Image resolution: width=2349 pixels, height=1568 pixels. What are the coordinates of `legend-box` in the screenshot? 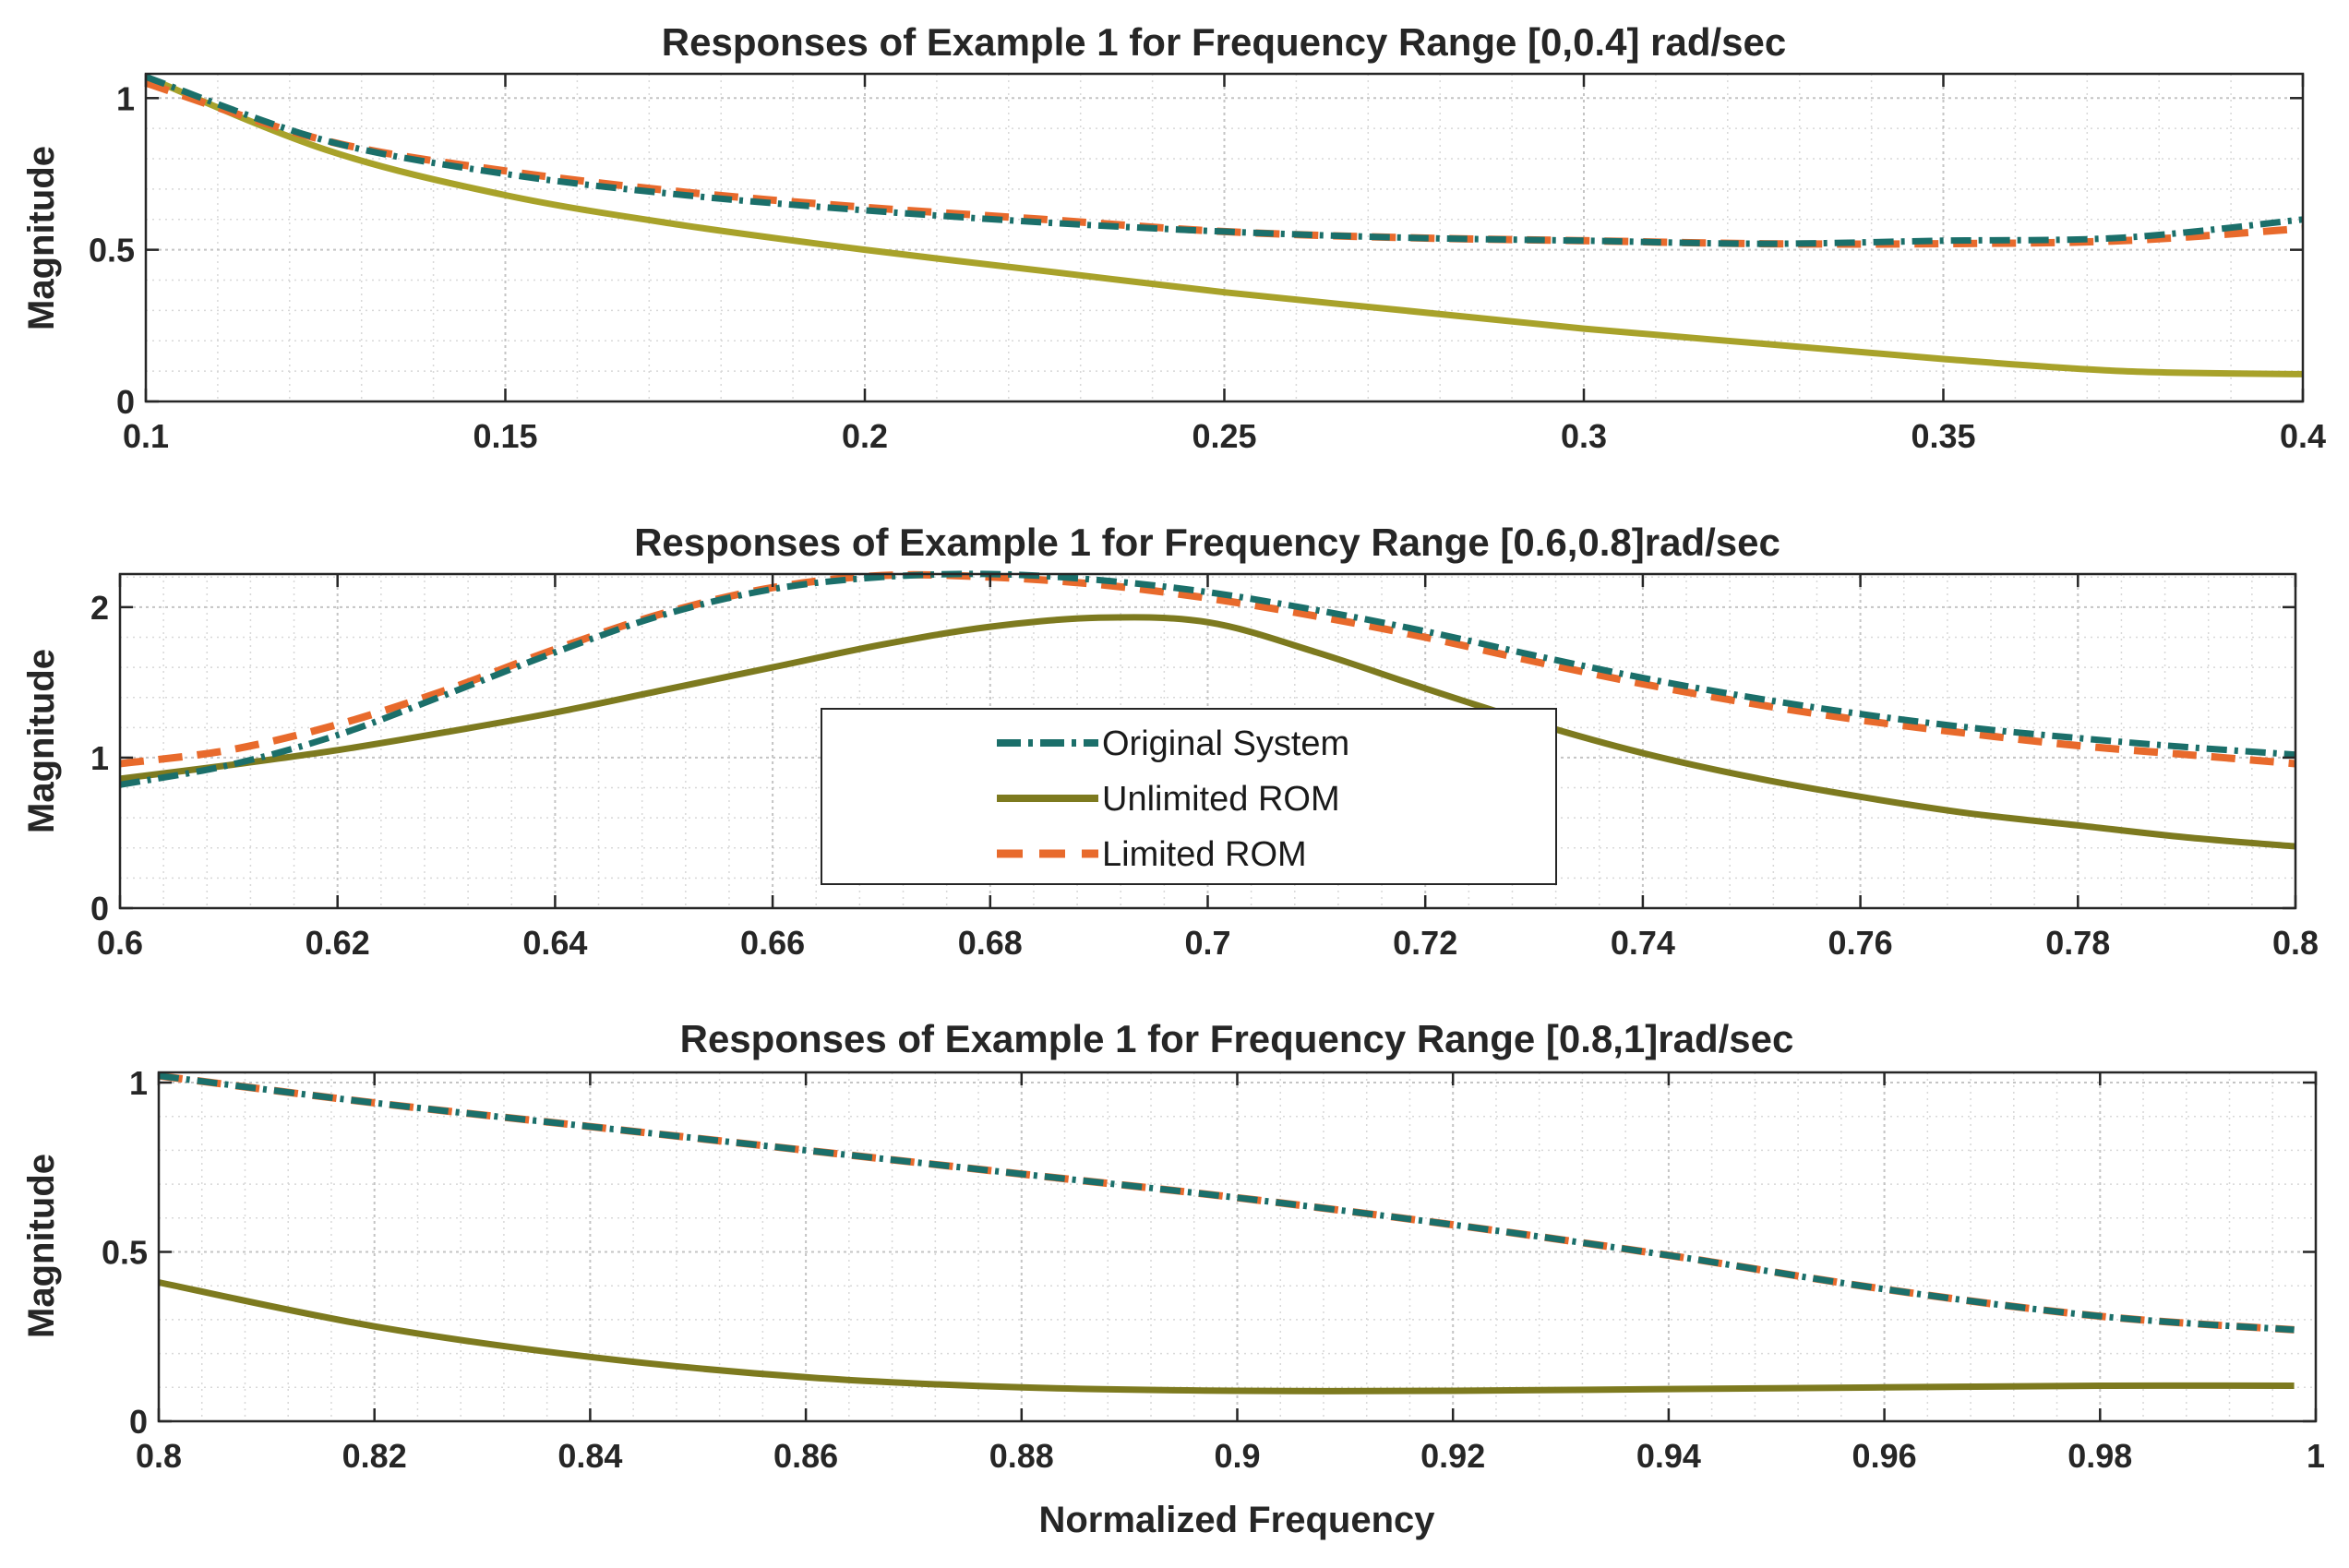 It's located at (1189, 797).